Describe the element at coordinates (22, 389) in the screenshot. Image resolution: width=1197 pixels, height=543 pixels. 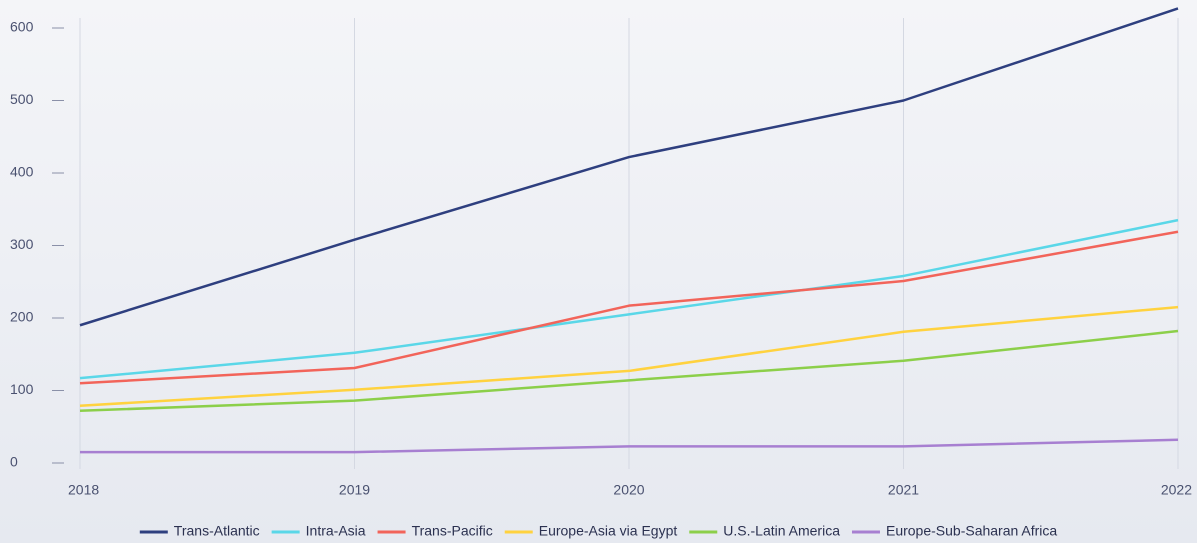
I see `y-tick-label: 100` at that location.